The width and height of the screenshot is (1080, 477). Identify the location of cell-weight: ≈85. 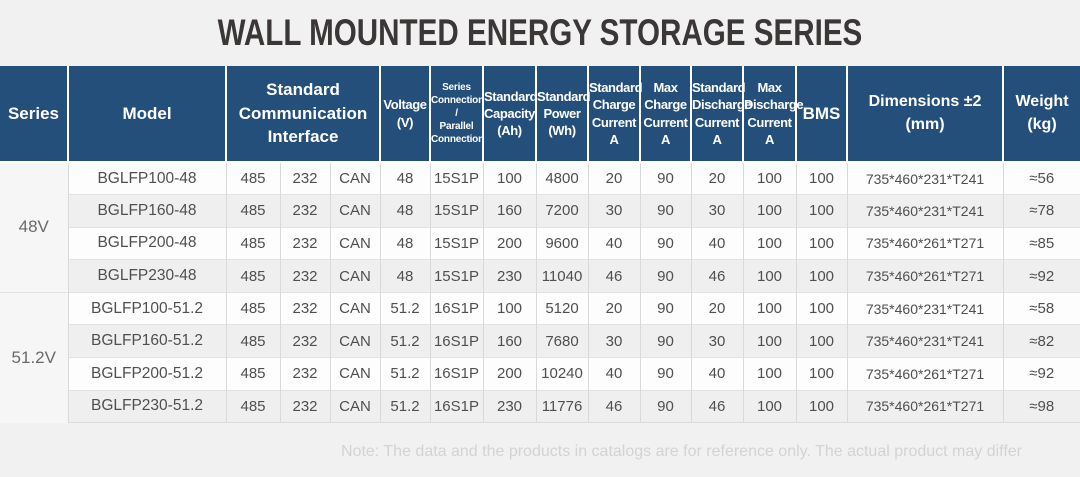
(1041, 243).